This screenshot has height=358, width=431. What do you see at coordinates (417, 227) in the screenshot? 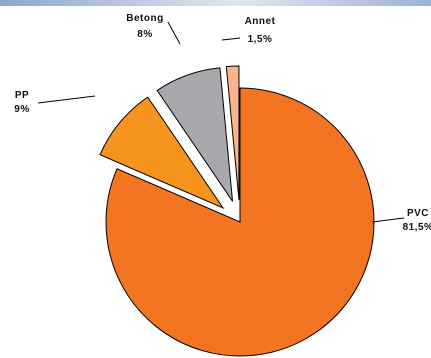
I see `slice-value-pvc: 81,5%` at bounding box center [417, 227].